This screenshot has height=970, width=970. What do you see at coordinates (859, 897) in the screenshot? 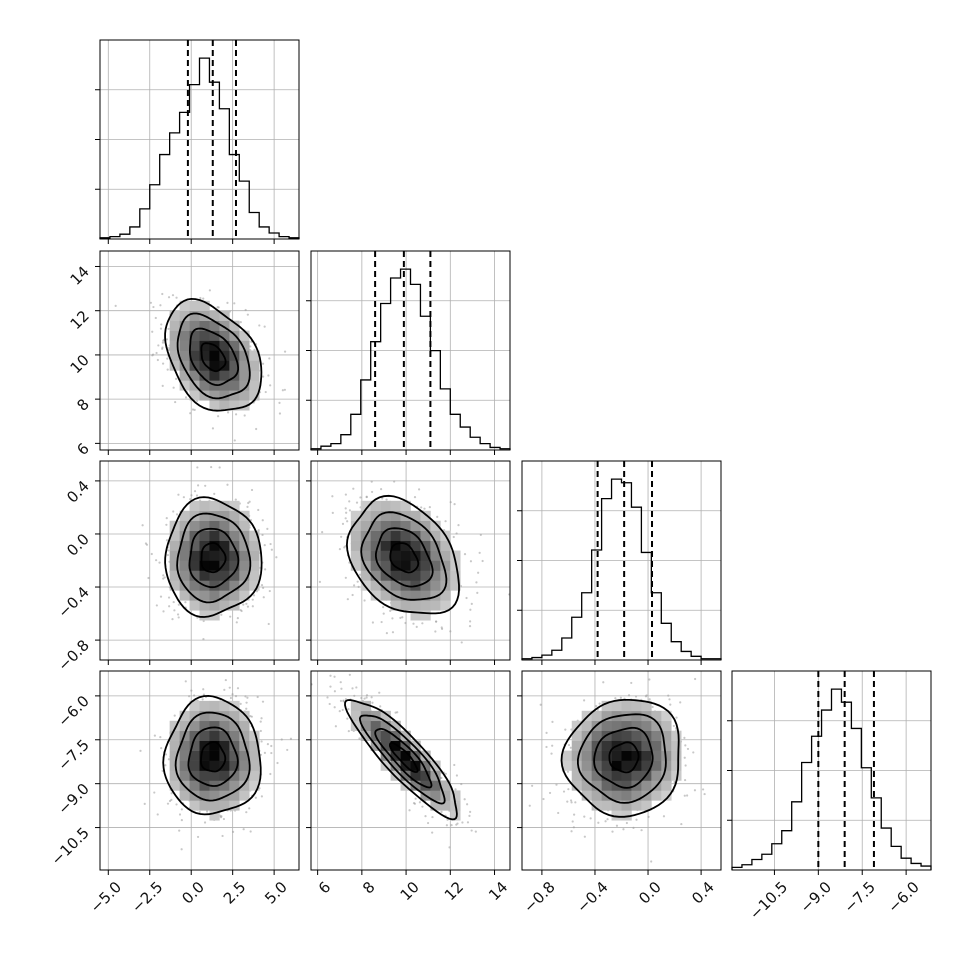
I see `x-tick-label: −7.5` at bounding box center [859, 897].